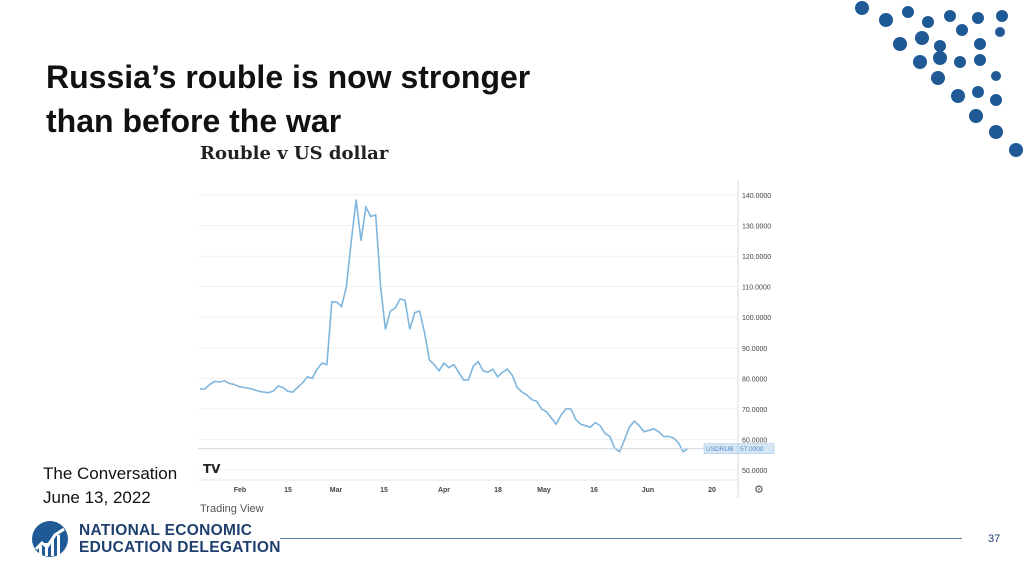  Describe the element at coordinates (712, 490) in the screenshot. I see `x-tick-label: 20` at that location.